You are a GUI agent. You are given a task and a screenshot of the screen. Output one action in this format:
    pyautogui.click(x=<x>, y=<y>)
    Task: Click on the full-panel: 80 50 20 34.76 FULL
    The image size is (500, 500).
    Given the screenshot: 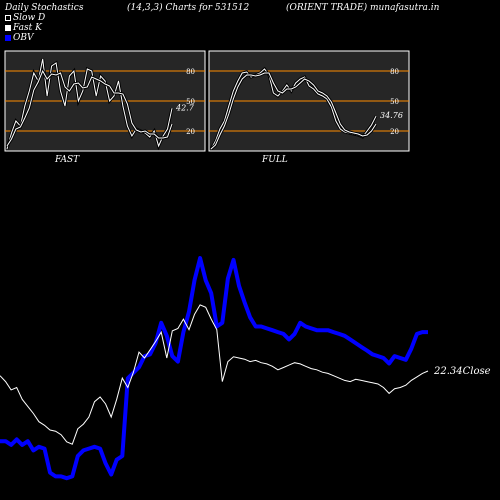 What is the action you would take?
    pyautogui.click(x=309, y=107)
    